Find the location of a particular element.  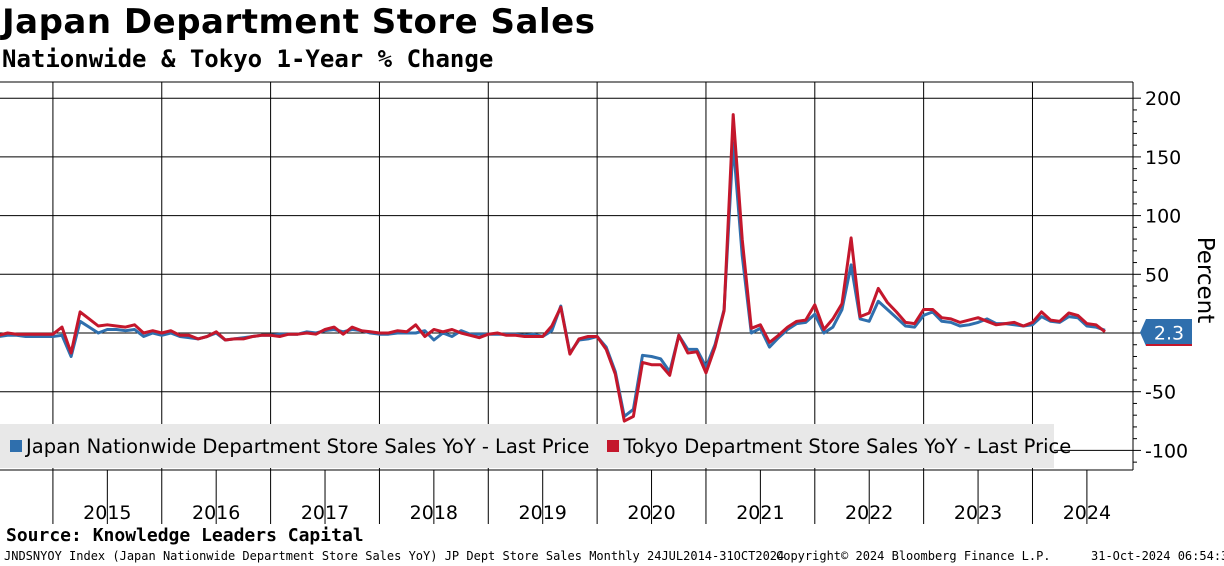

x-tick-label: 2021 is located at coordinates (760, 513).